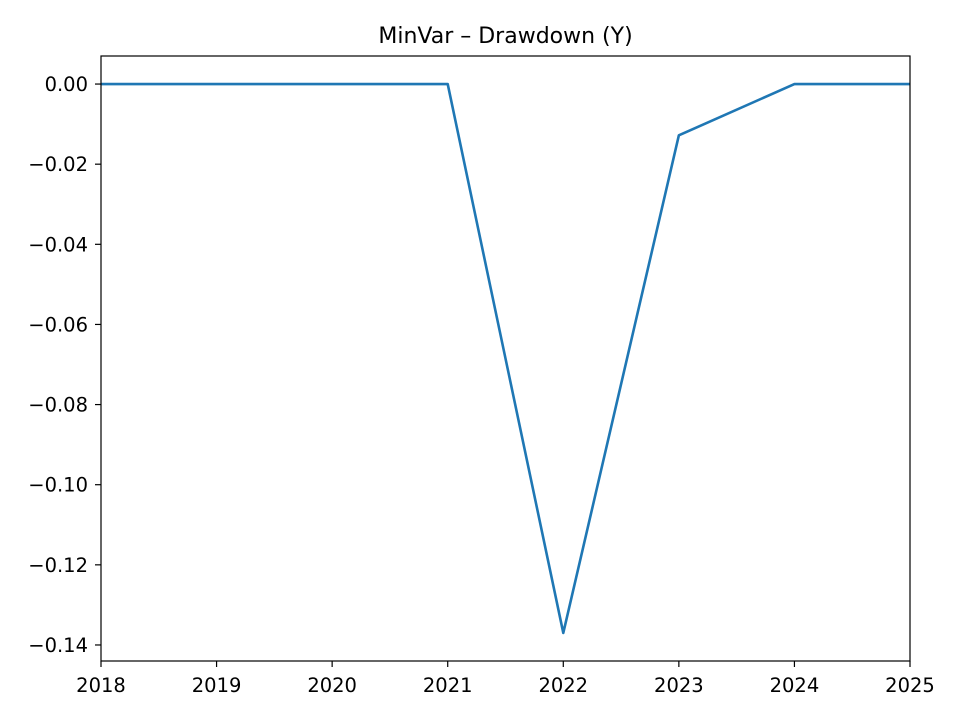  I want to click on x-tick-label: 2025, so click(910, 685).